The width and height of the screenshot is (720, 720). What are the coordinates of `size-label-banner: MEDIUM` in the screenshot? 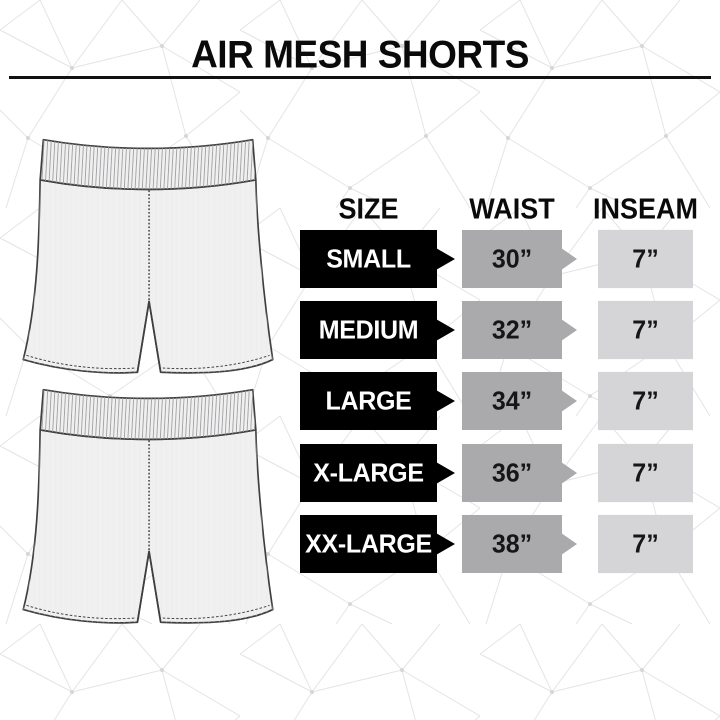 It's located at (377, 330).